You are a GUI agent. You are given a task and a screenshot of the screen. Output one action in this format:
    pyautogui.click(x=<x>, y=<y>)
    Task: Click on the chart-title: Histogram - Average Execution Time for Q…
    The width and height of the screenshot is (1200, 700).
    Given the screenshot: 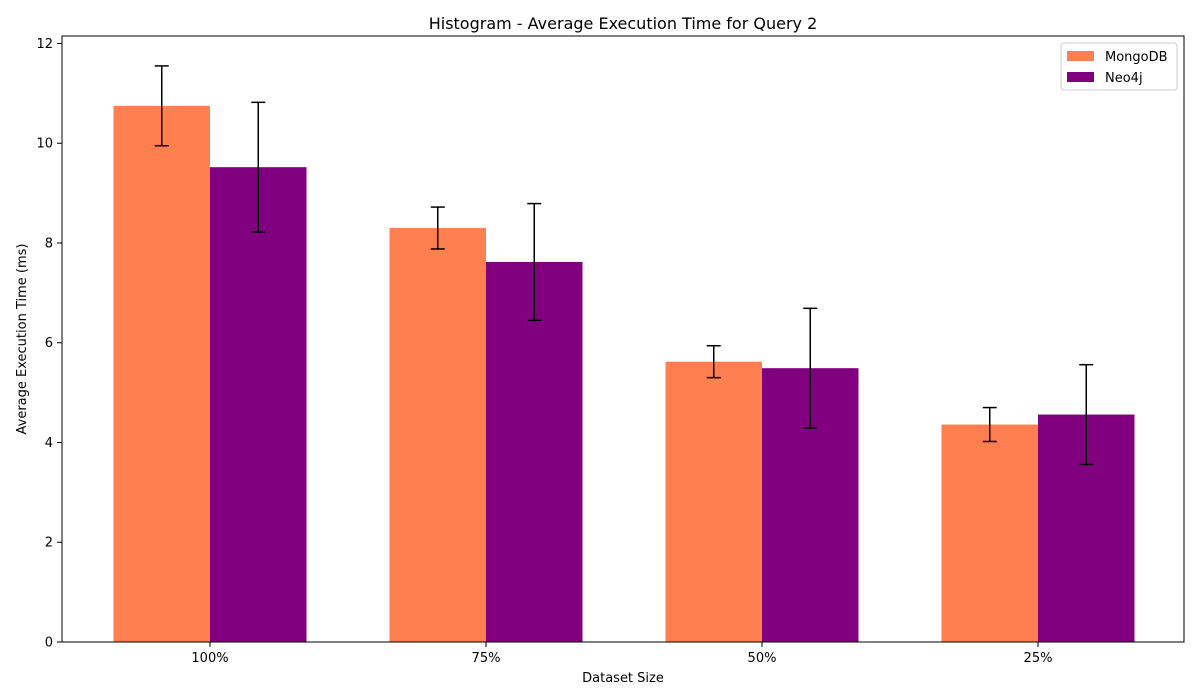 What is the action you would take?
    pyautogui.click(x=623, y=23)
    